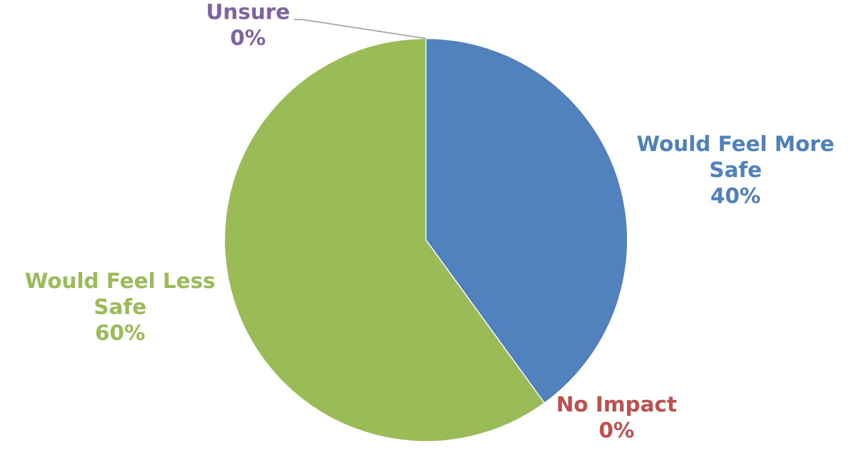 This screenshot has width=852, height=451. I want to click on data-label: 60%, so click(120, 332).